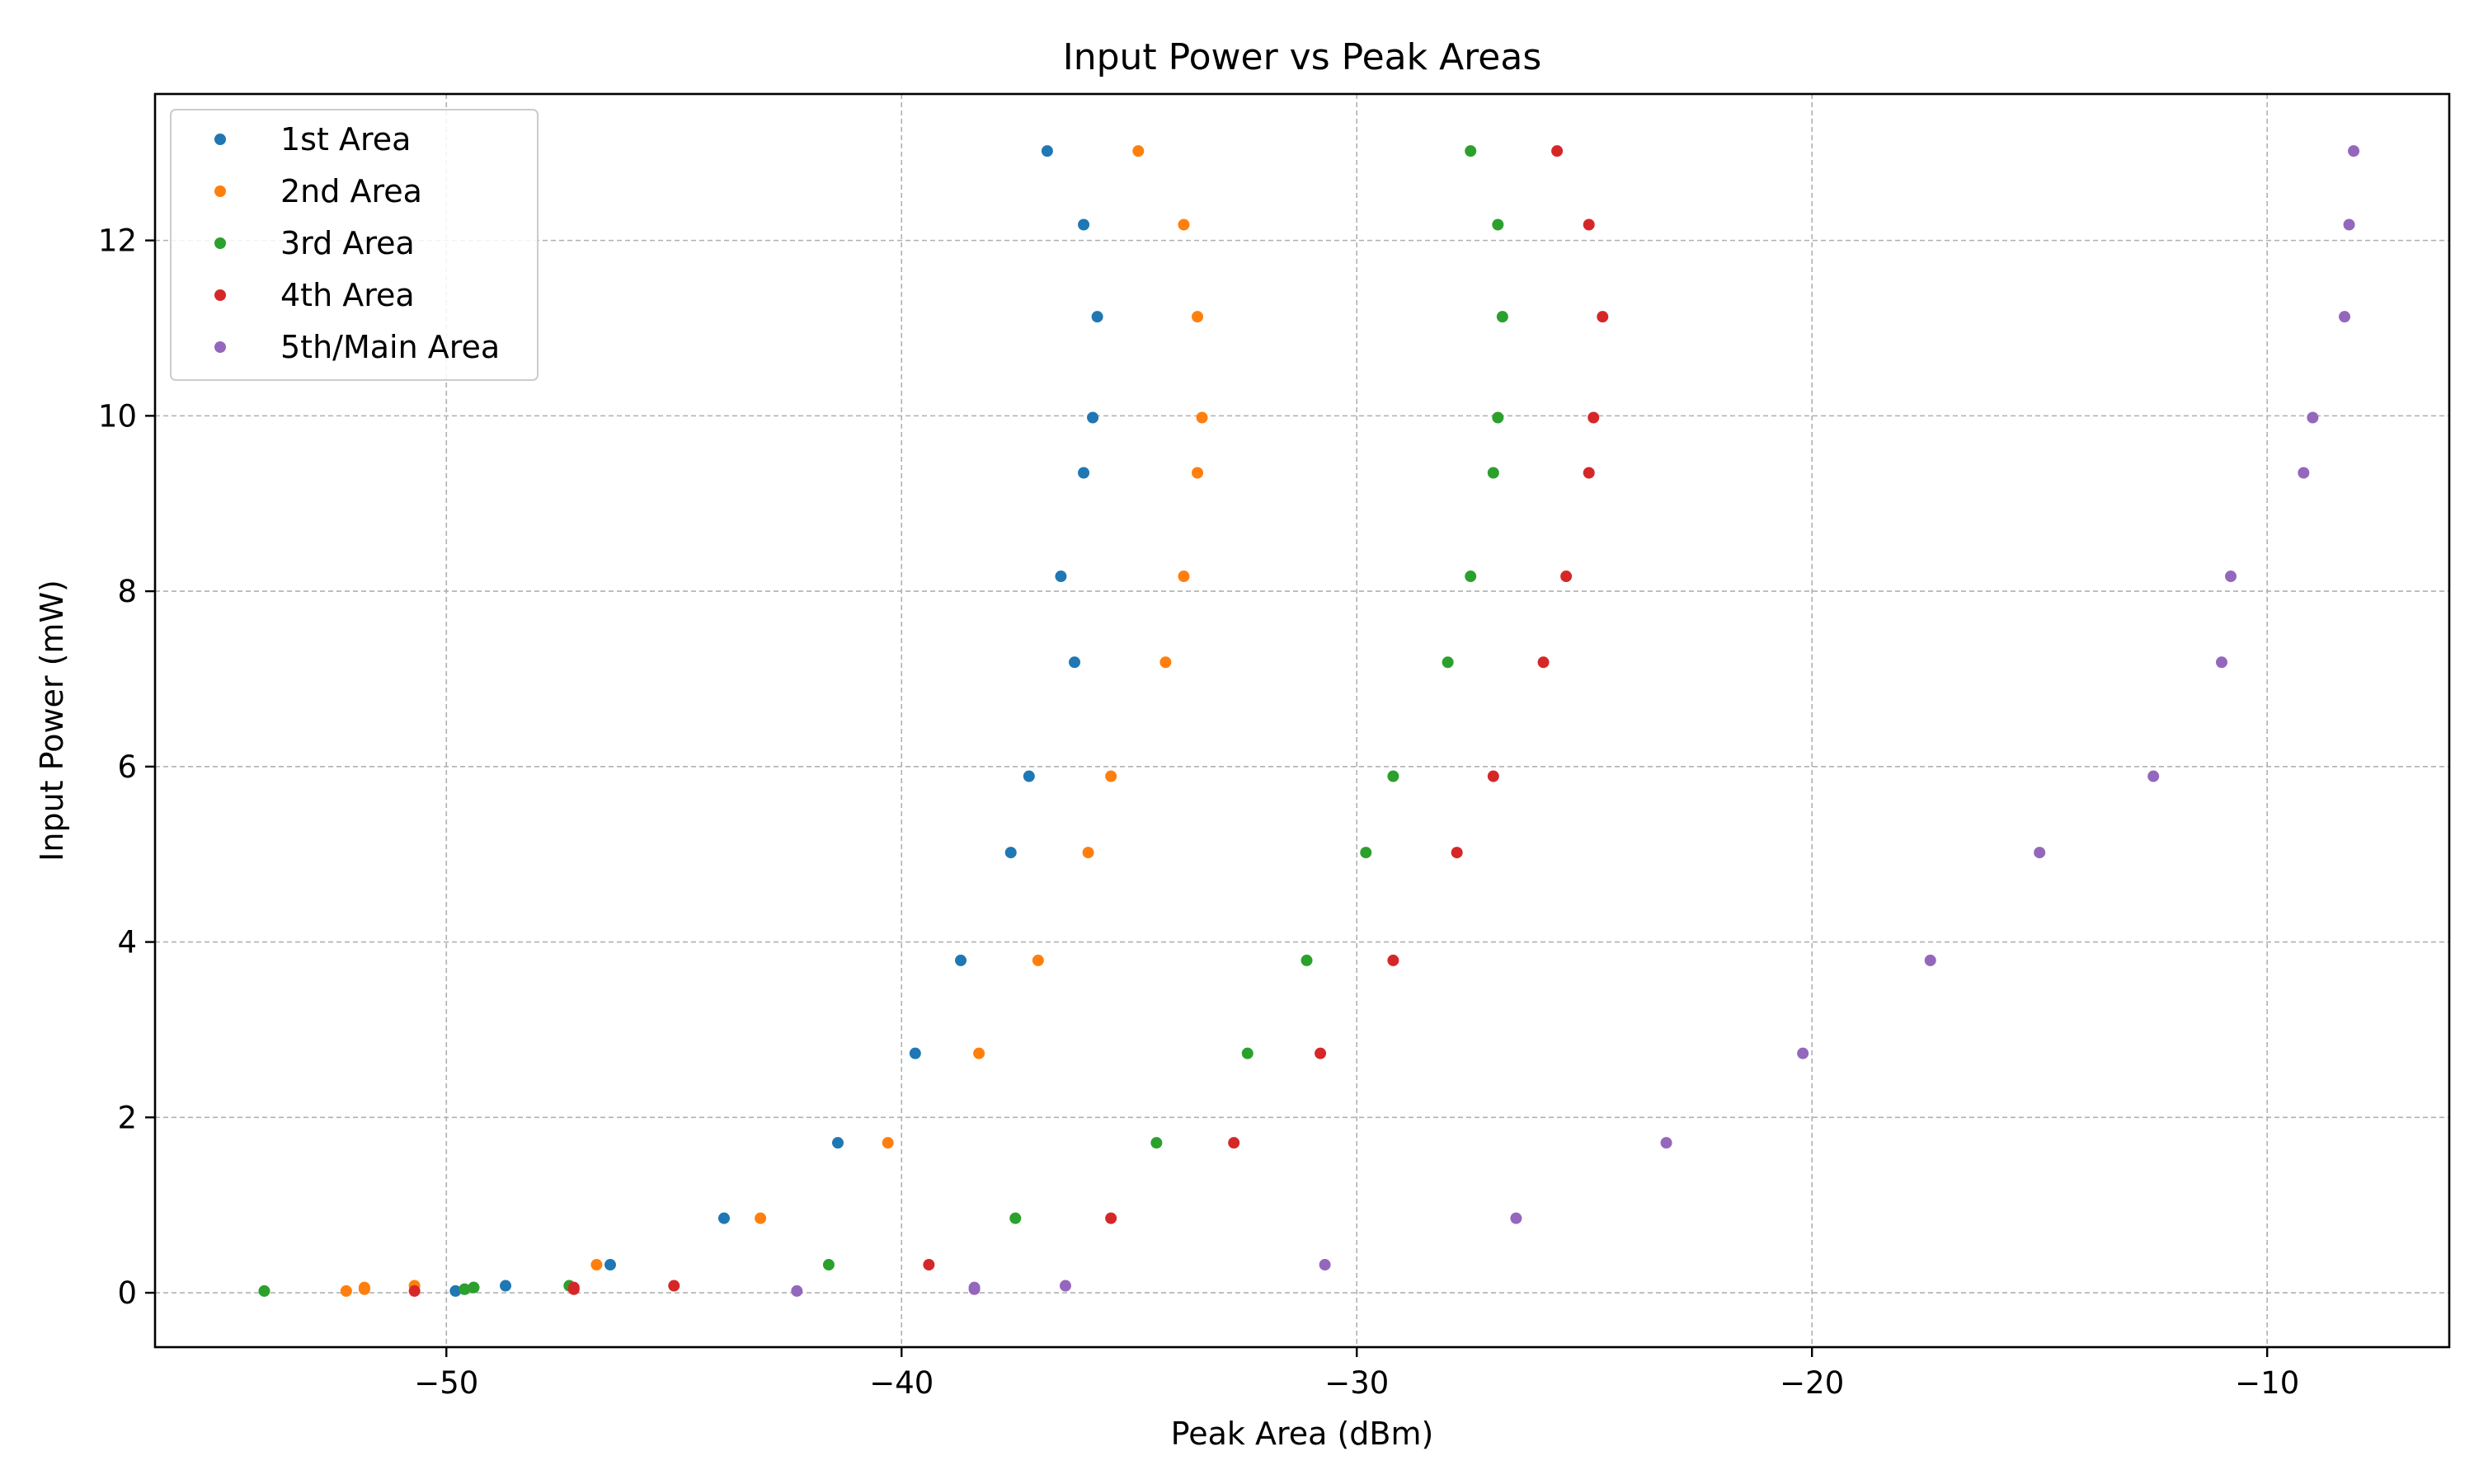 The width and height of the screenshot is (2474, 1484). I want to click on x-tick-label: −50, so click(446, 1383).